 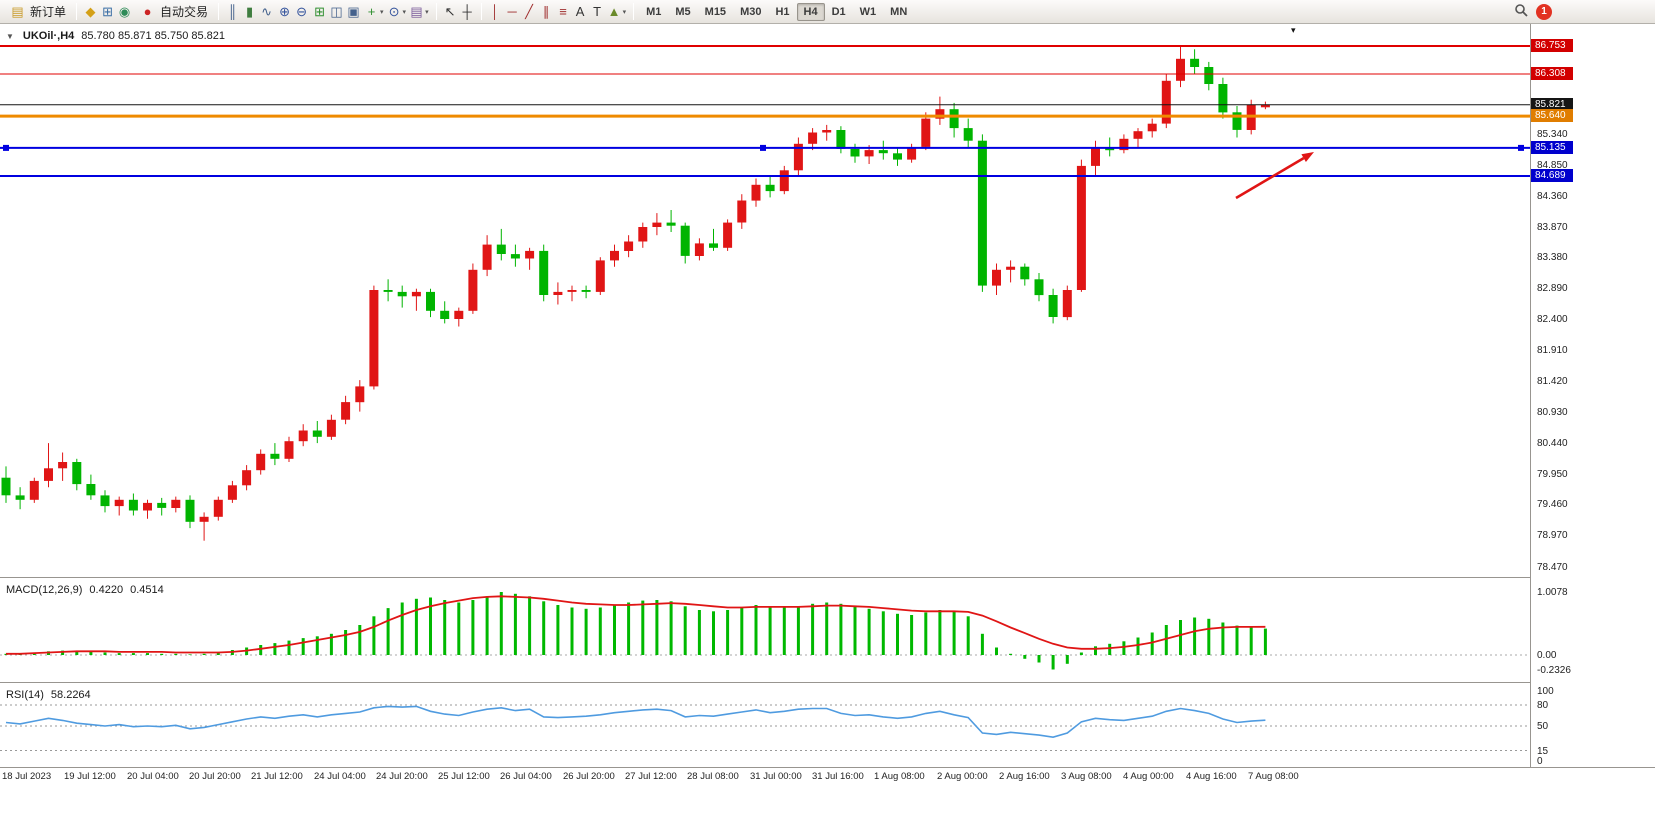 I want to click on chart-shift-marker: ▾, so click(x=1293, y=30).